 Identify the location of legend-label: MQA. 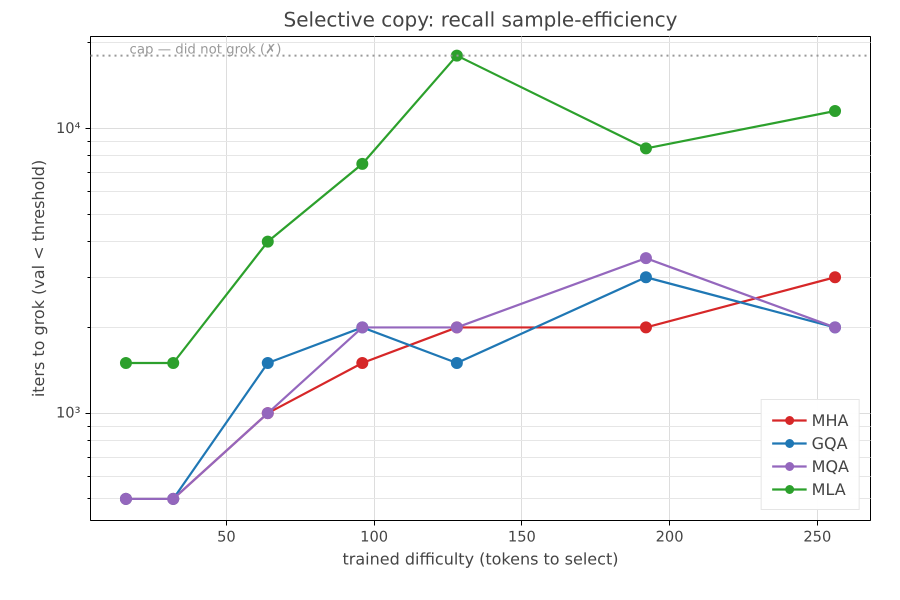
(830, 466).